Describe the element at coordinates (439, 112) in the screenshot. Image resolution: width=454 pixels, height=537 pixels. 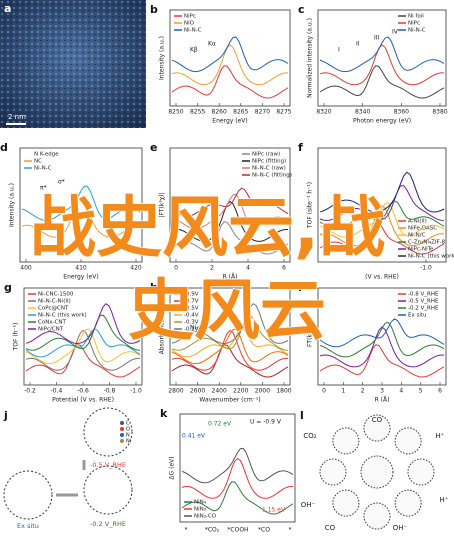
I see `x-tick-label: 8380` at that location.